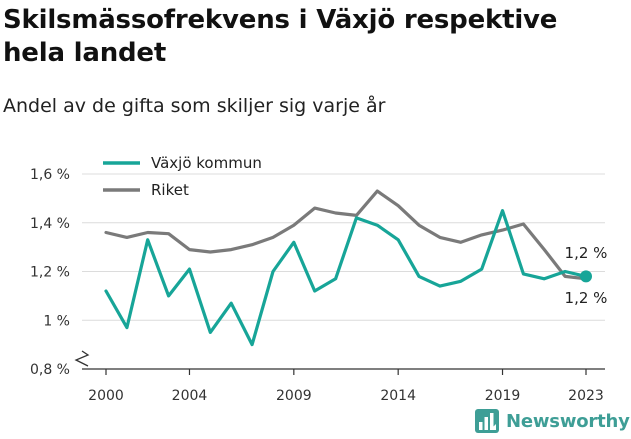 The height and width of the screenshot is (439, 631). What do you see at coordinates (170, 190) in the screenshot?
I see `legend-label: Riket` at bounding box center [170, 190].